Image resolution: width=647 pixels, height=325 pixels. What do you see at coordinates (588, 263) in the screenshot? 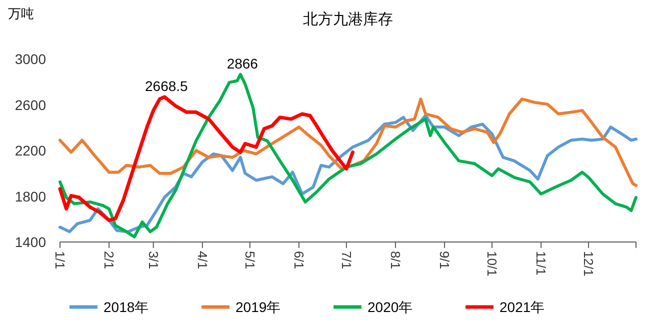
I see `xtick: 12/1` at bounding box center [588, 263].